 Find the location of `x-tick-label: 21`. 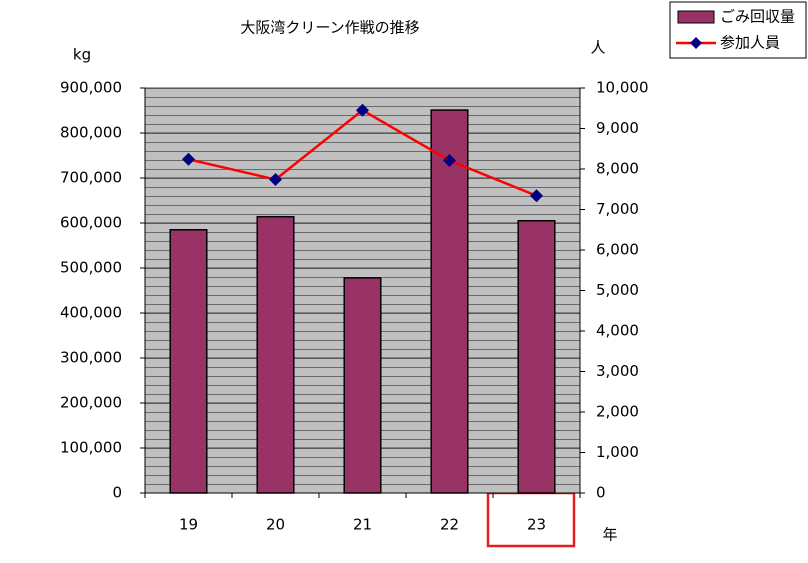

x-tick-label: 21 is located at coordinates (362, 525).